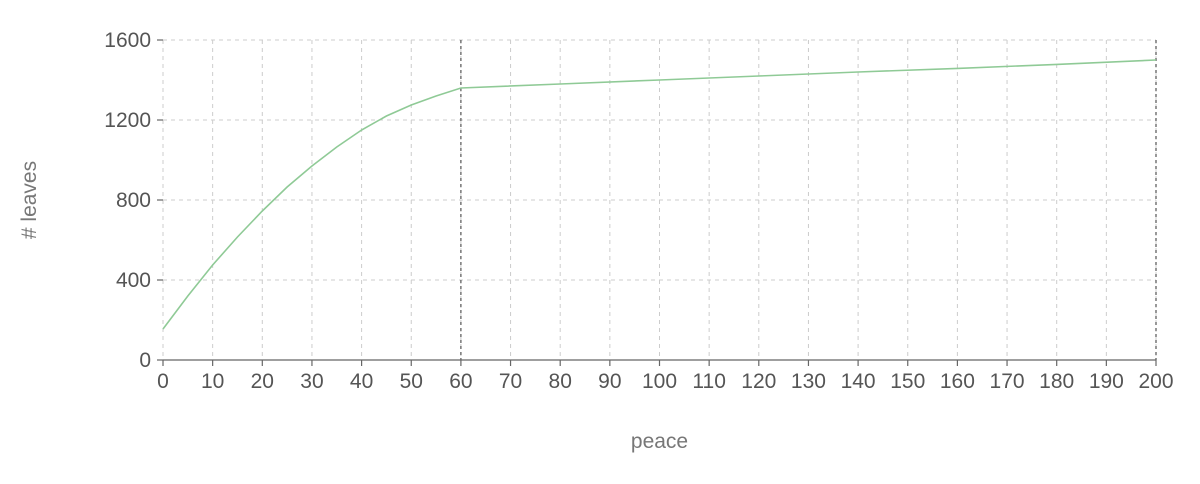  I want to click on y-tick-label: 800, so click(133, 200).